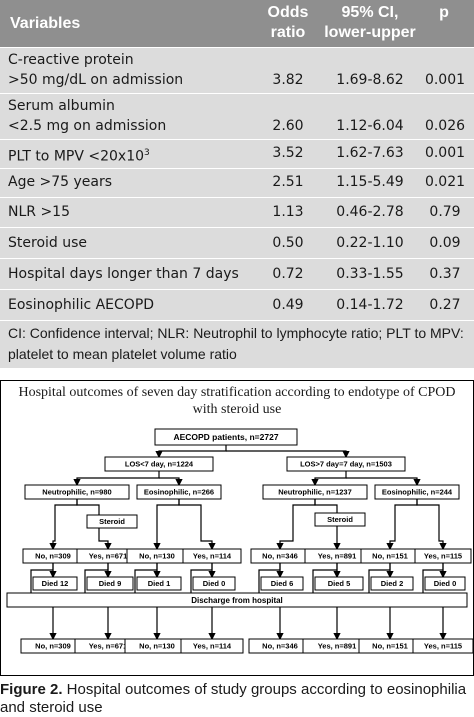  I want to click on died-4-box, so click(282, 583).